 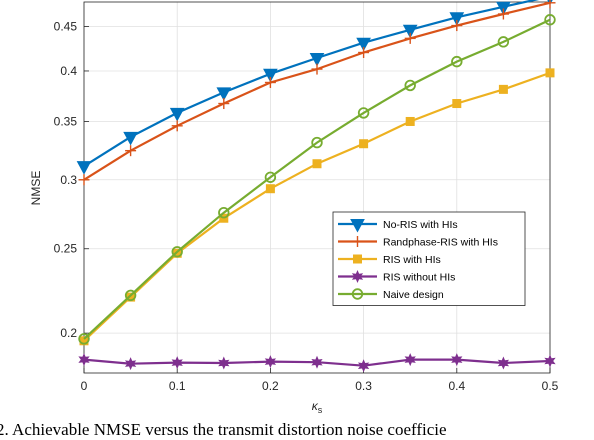 I want to click on x-tick-label: 0.5, so click(x=550, y=386).